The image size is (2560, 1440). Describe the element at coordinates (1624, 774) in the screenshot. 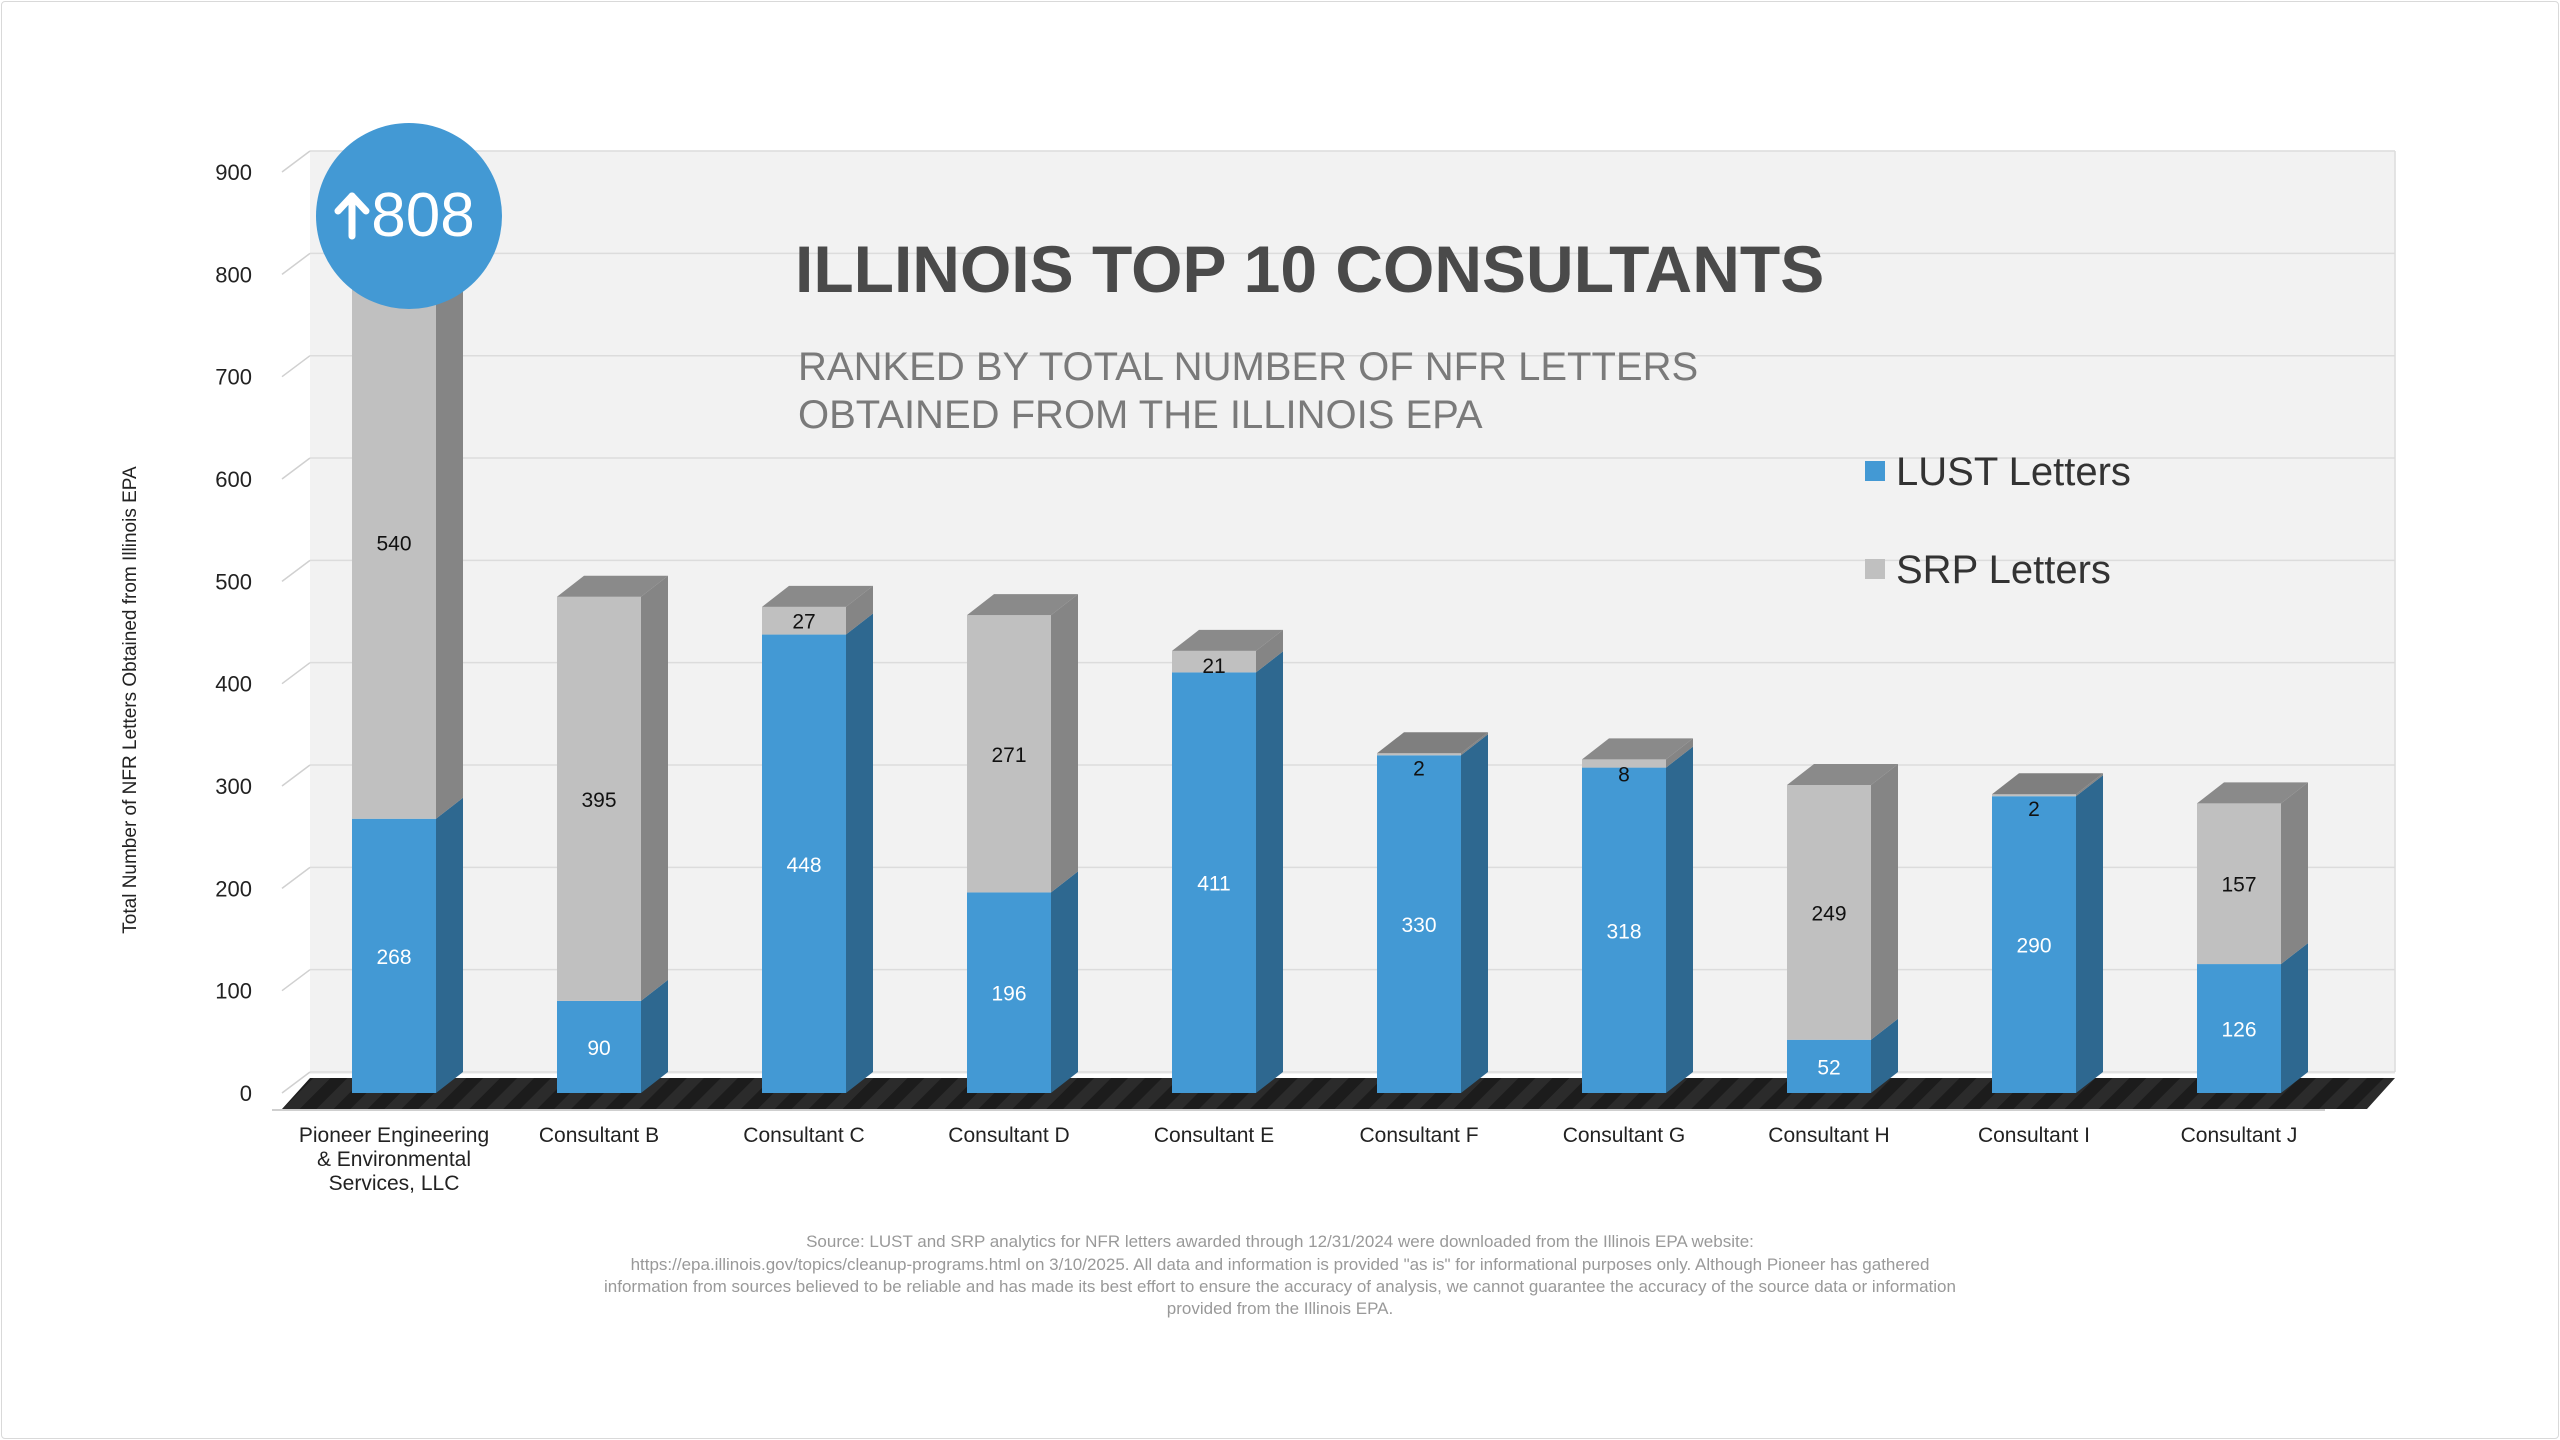

I see `value-label-srp: 8` at that location.